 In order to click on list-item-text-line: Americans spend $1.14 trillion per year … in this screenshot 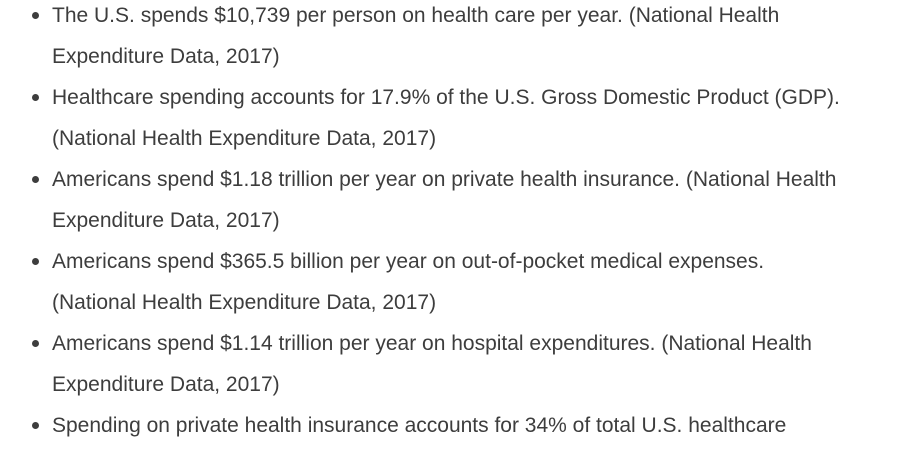, I will do `click(432, 343)`.